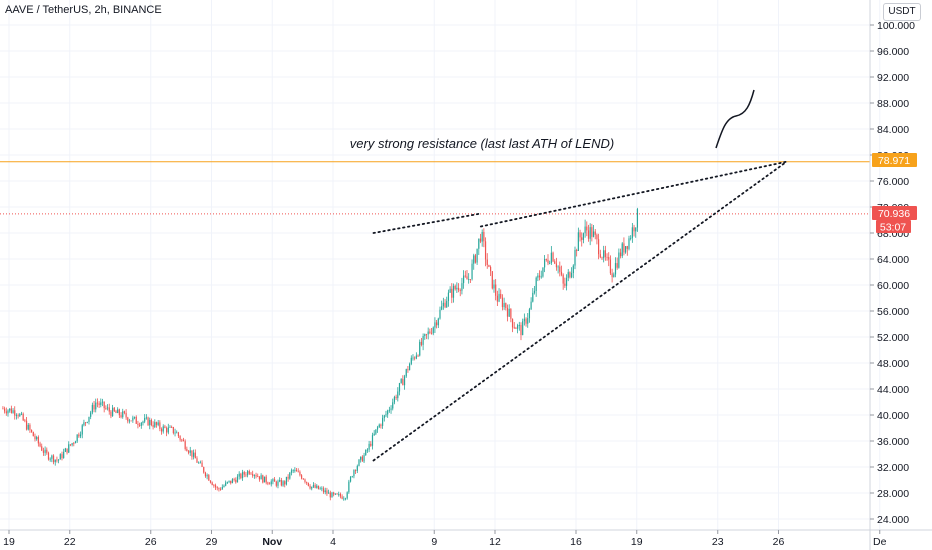  What do you see at coordinates (445, 539) in the screenshot?
I see `time-axis: 19 22 26 29 Nov 4 9 12 16 19 23 26 De` at bounding box center [445, 539].